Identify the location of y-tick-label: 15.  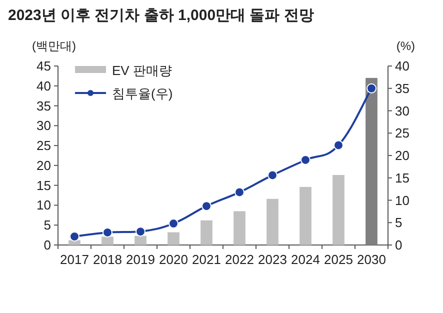
(43, 185).